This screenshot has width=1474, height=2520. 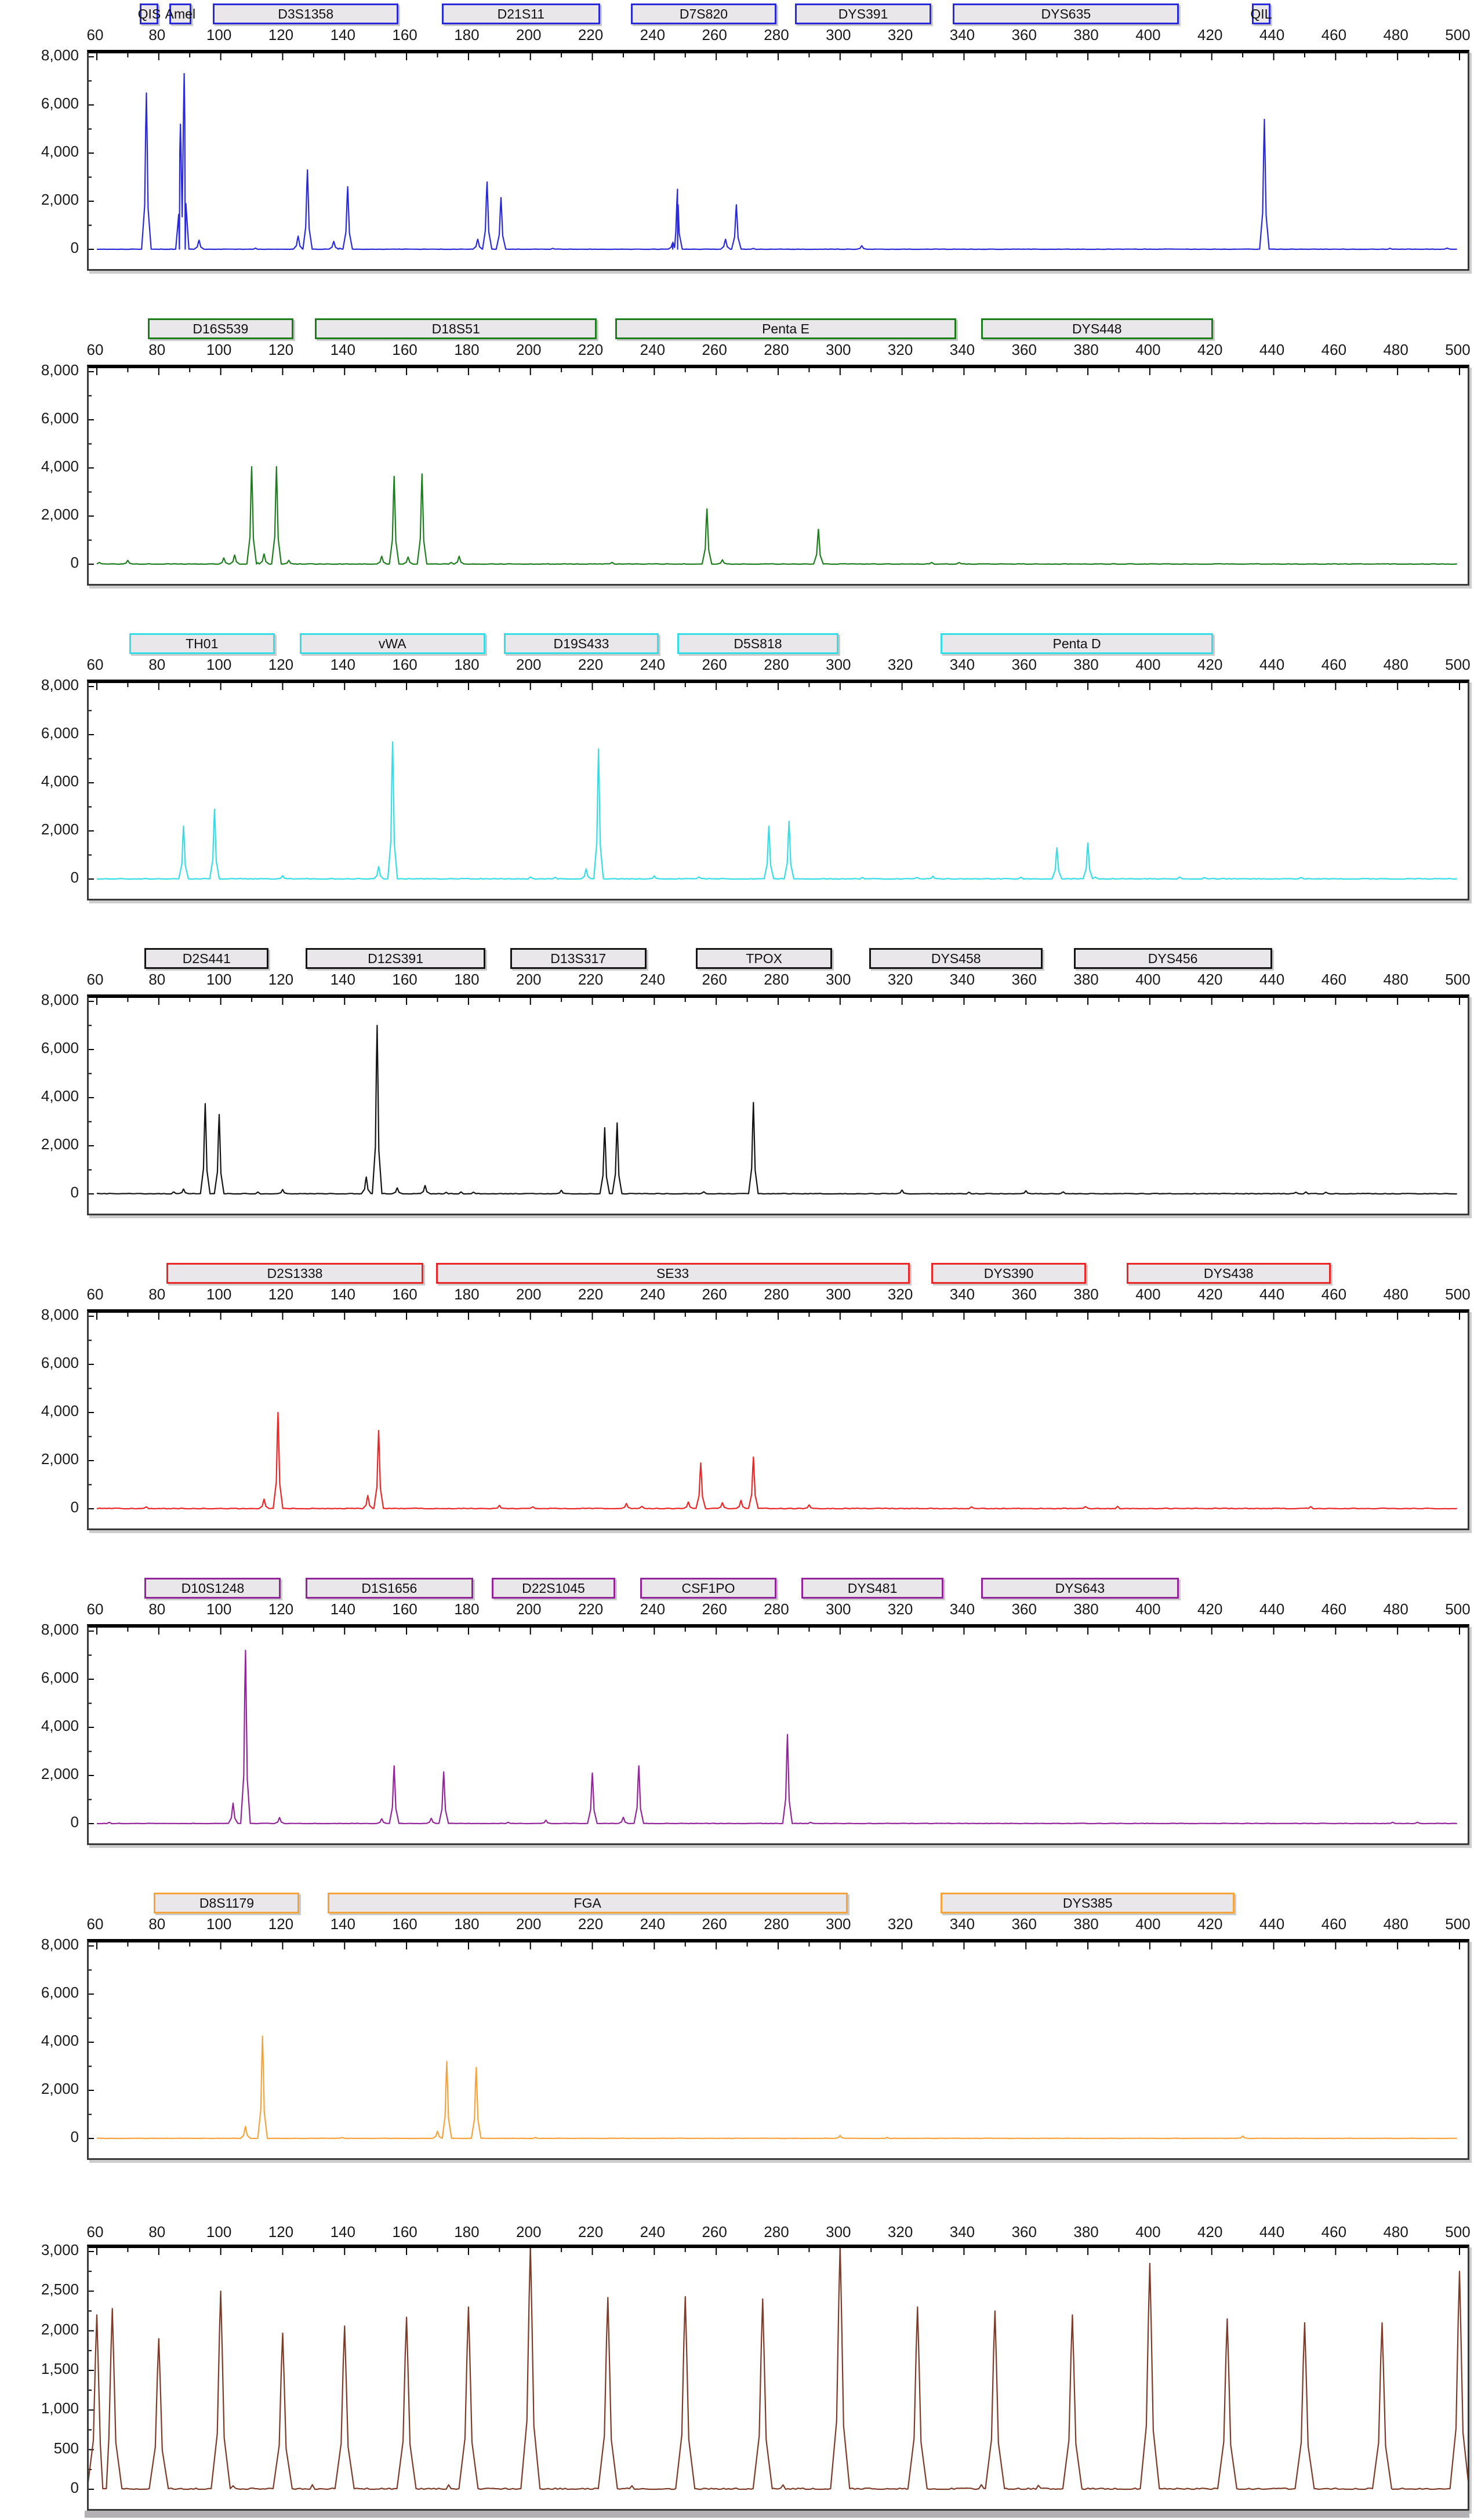 I want to click on bottom-frame-strip, so click(x=777, y=2514).